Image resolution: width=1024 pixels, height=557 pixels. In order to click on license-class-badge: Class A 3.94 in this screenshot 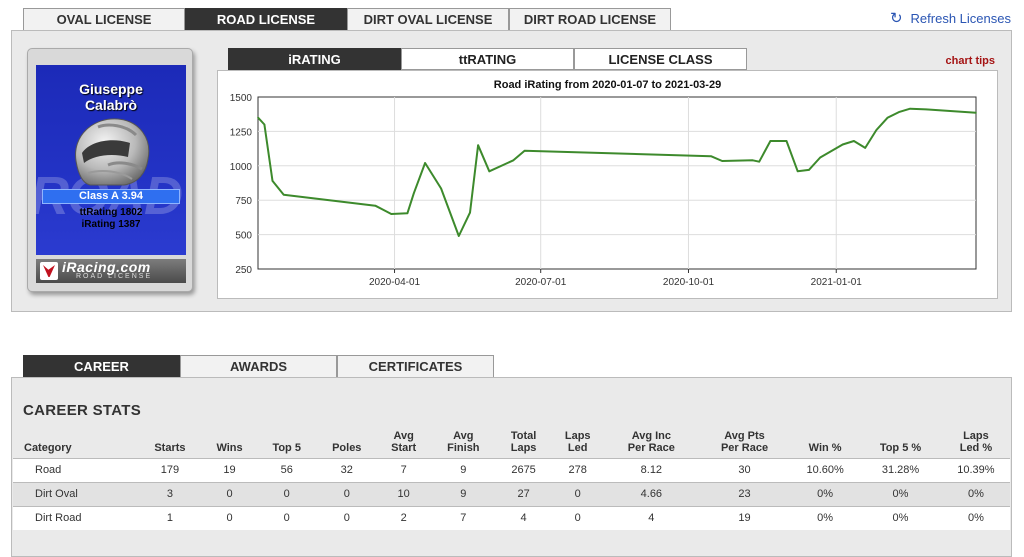, I will do `click(111, 196)`.